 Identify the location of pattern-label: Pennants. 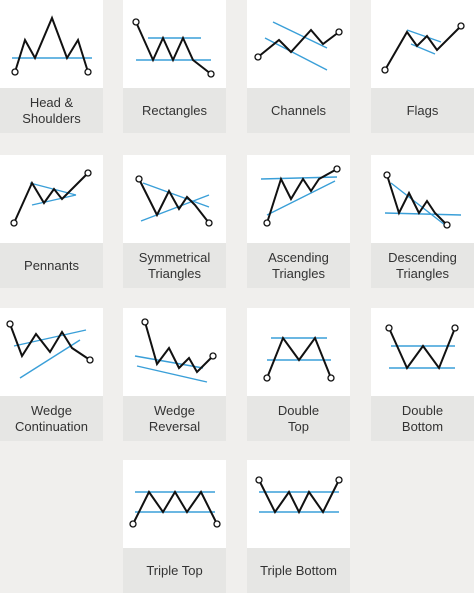
(51, 265).